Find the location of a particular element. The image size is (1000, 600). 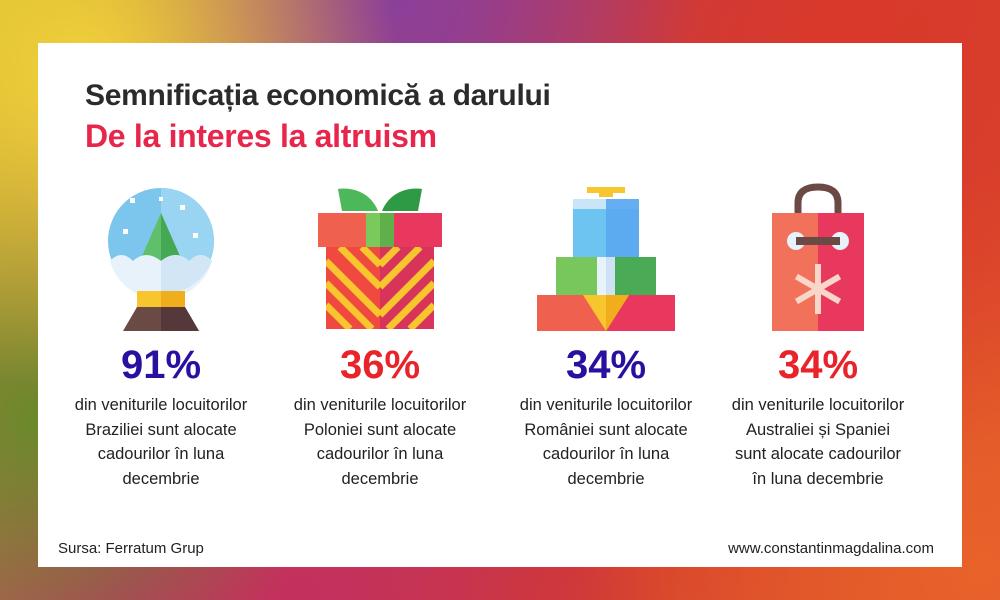

stat-percent: 91% is located at coordinates (161, 365).